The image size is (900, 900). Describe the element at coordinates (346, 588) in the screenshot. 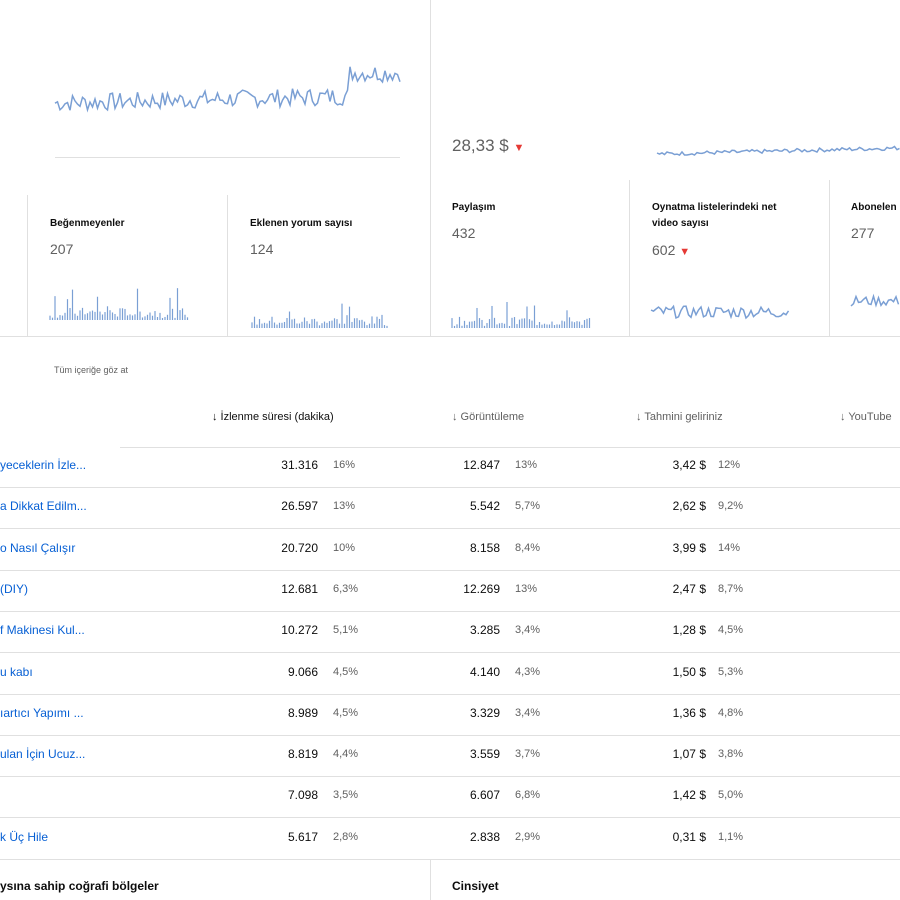

I see `cell-percent: 6,3%` at that location.